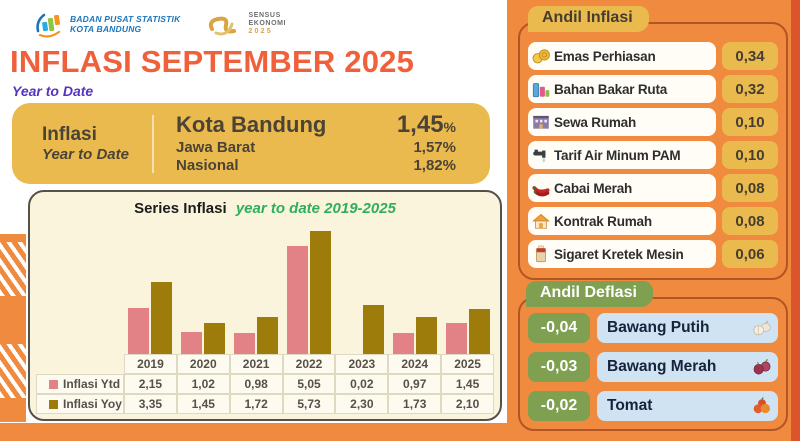 This screenshot has height=441, width=800. I want to click on value-cell-2021: 1,72, so click(256, 404).